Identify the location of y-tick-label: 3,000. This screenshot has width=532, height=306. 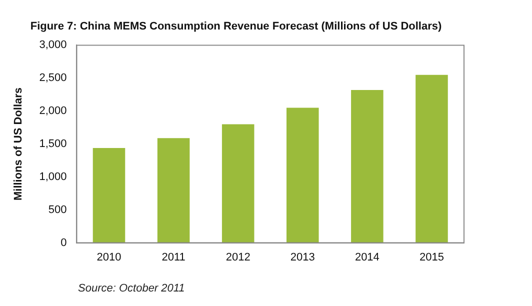
(53, 45).